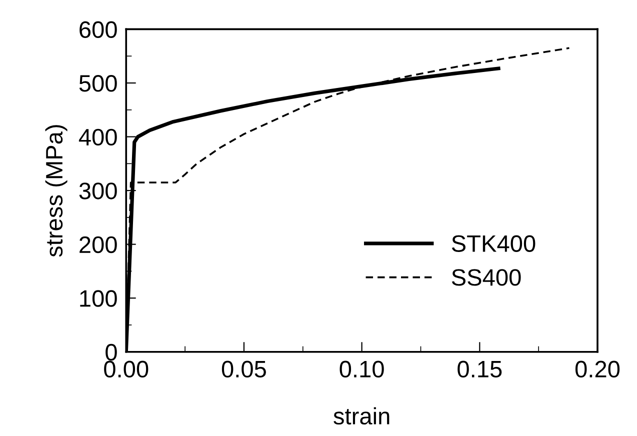 The width and height of the screenshot is (637, 436). I want to click on legend-label: STK400, so click(494, 243).